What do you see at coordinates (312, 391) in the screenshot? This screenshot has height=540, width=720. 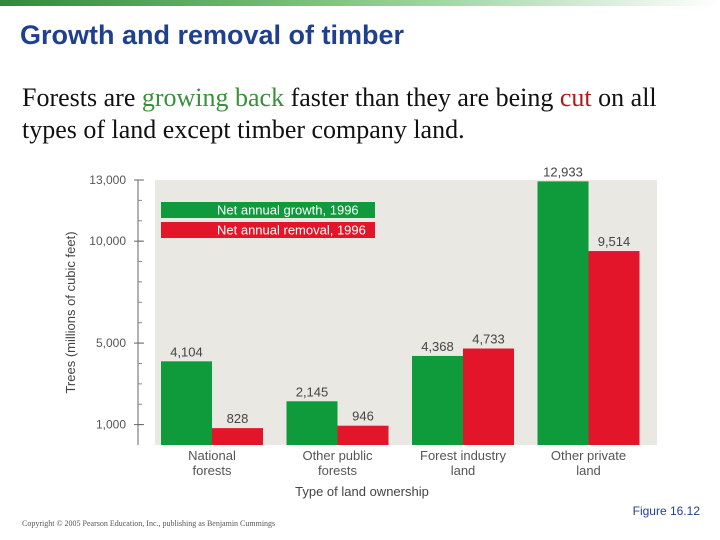 I see `bar-value-label: 2,145` at bounding box center [312, 391].